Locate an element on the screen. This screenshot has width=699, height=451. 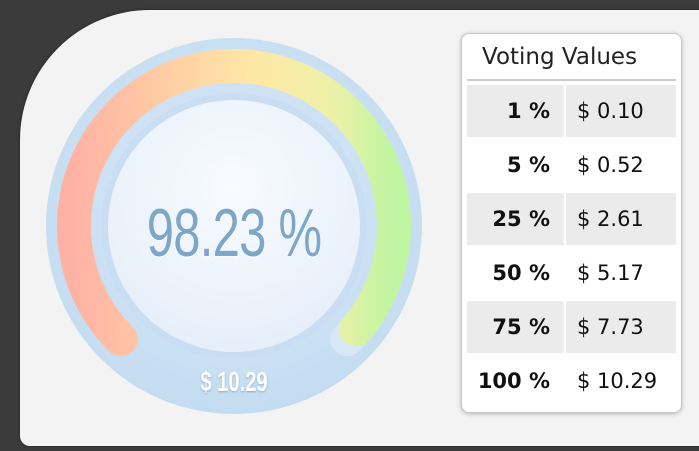
table-row: 100 % $ 10.29 is located at coordinates (571, 381).